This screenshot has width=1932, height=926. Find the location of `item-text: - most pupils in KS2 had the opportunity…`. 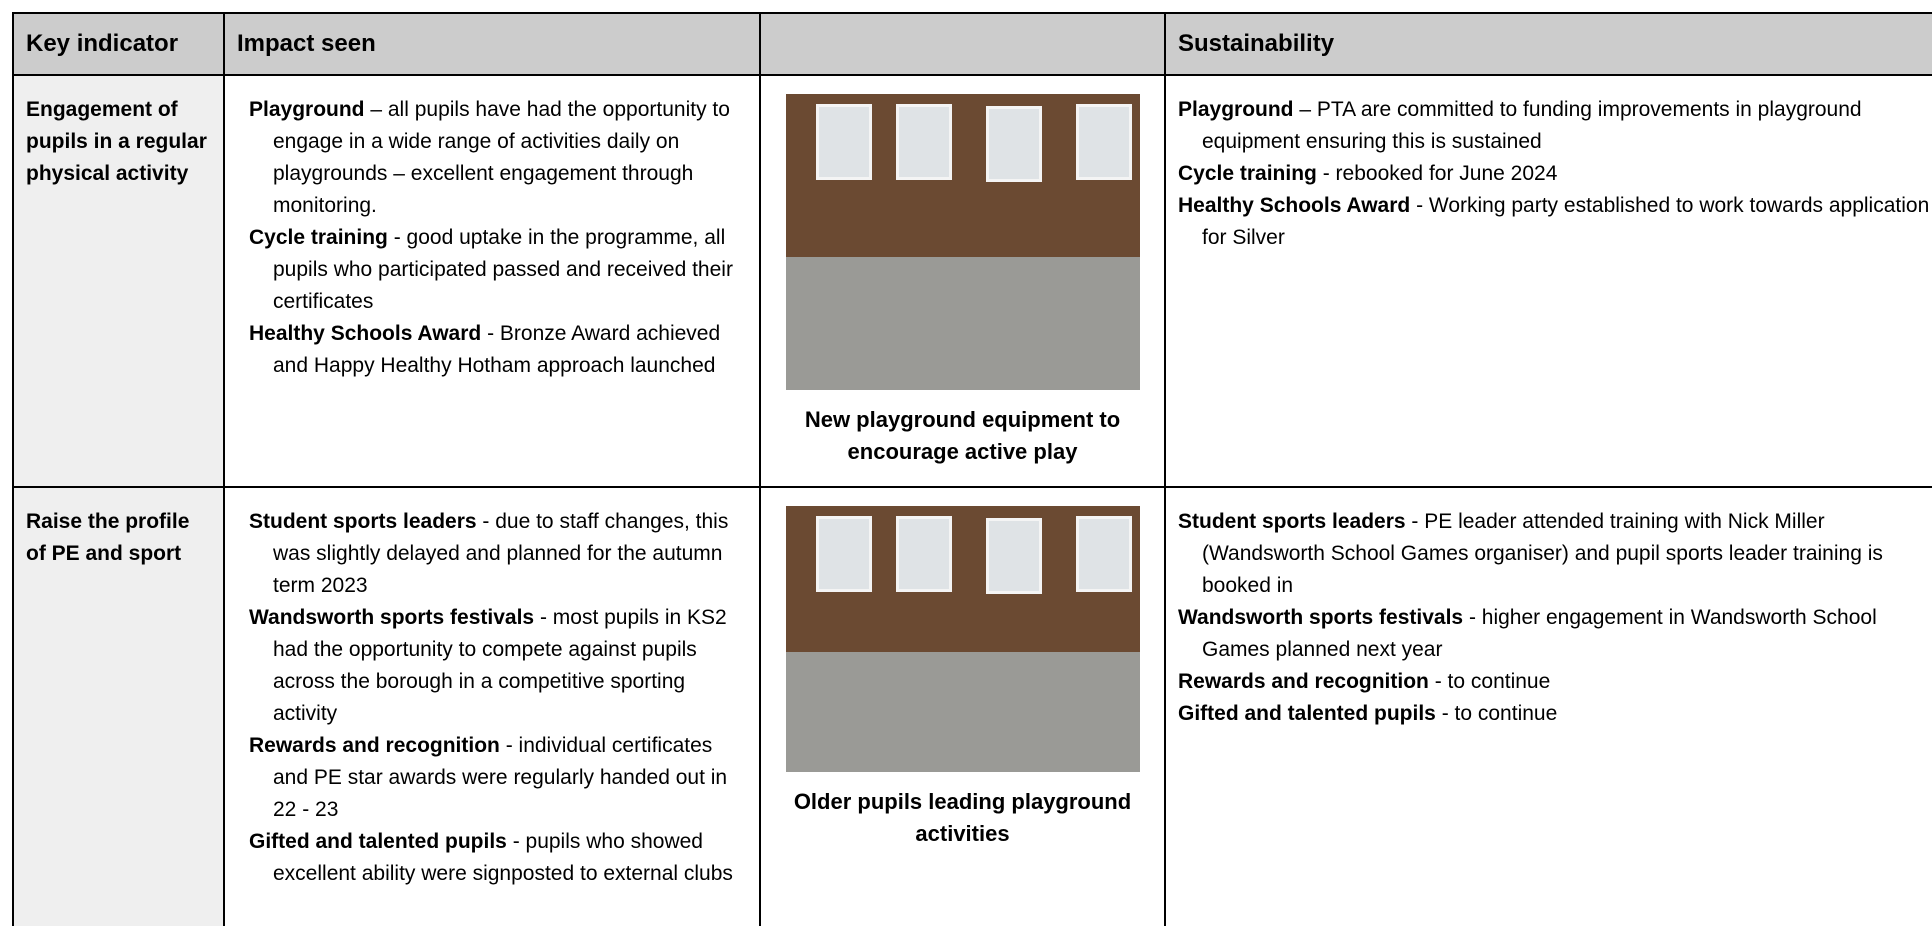

item-text: - most pupils in KS2 had the opportunity… is located at coordinates (500, 665).